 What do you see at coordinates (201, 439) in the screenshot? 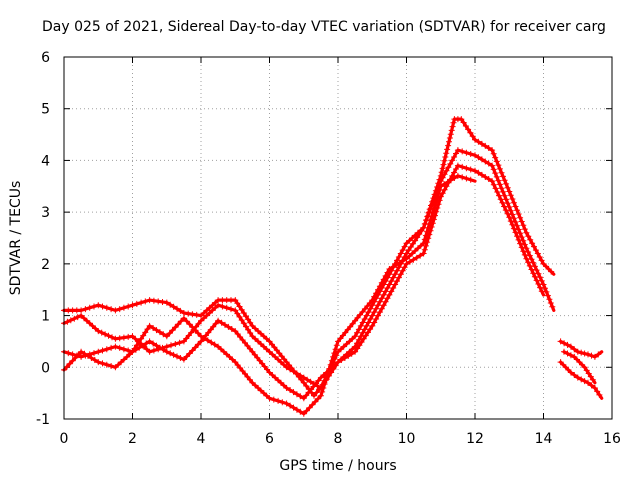
I see `x-tick-label: 4` at bounding box center [201, 439].